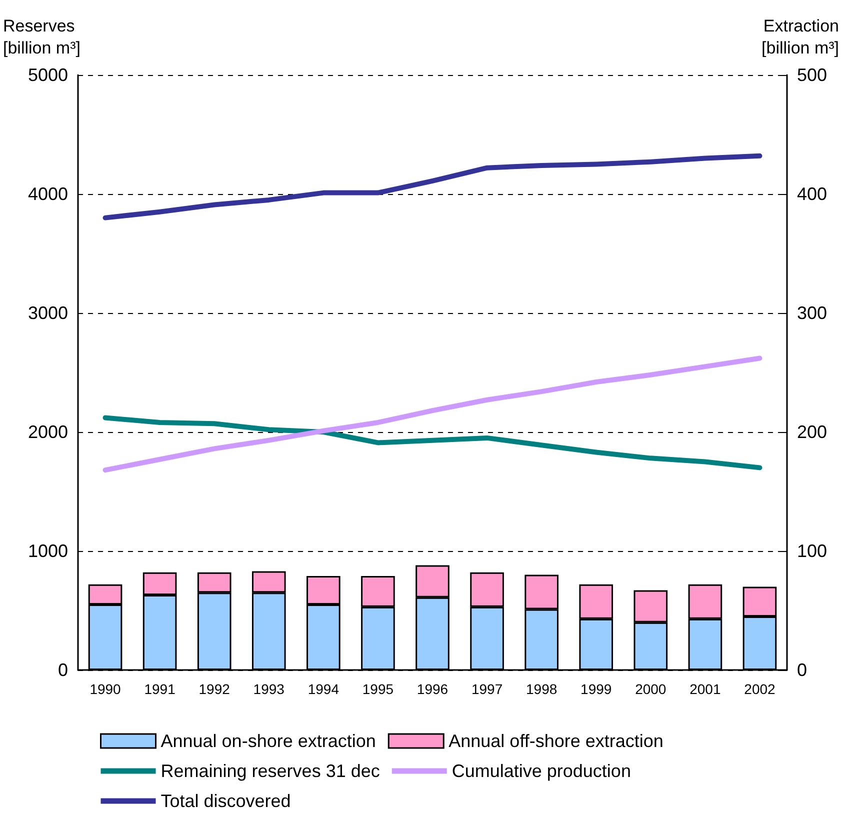 The width and height of the screenshot is (842, 817). What do you see at coordinates (812, 313) in the screenshot?
I see `y2-tick-label: 300` at bounding box center [812, 313].